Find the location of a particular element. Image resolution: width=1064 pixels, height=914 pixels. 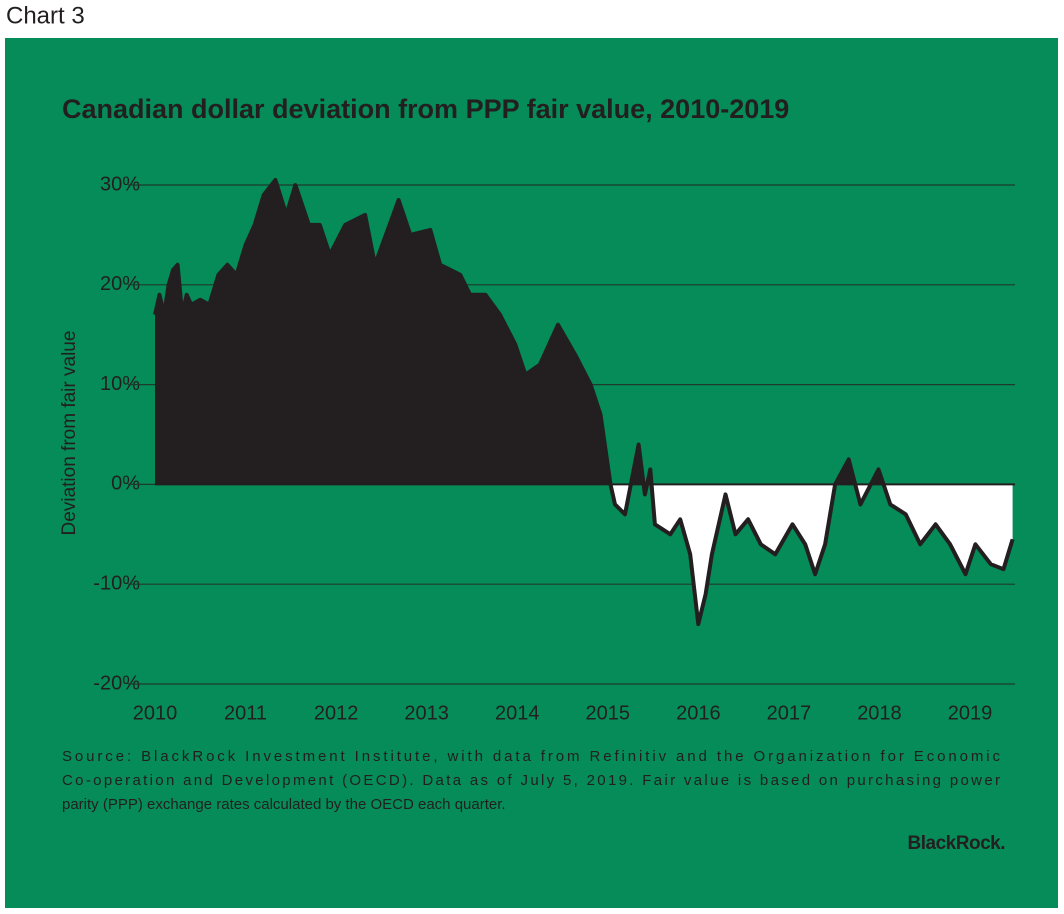

x-tick-label: 2013 is located at coordinates (426, 713).